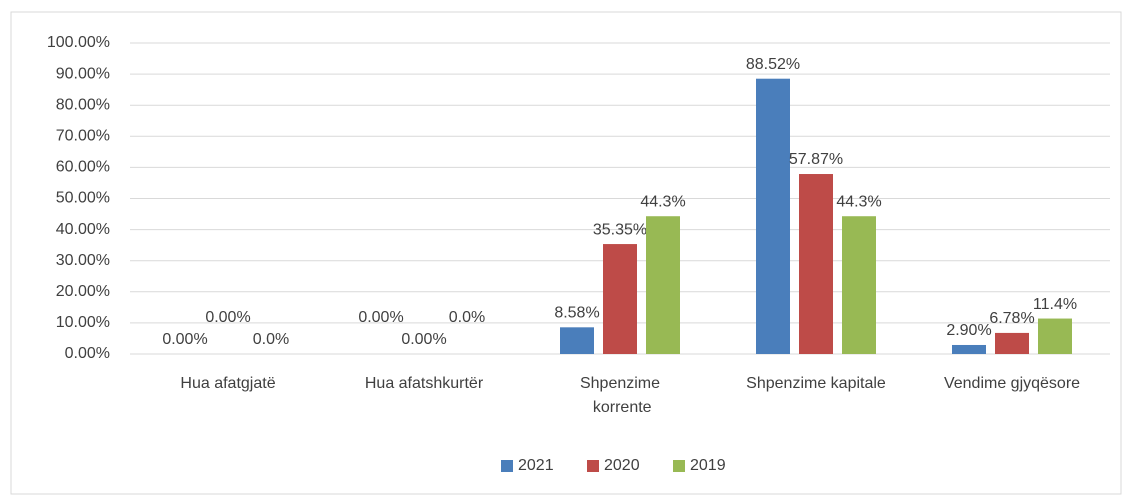  Describe the element at coordinates (816, 383) in the screenshot. I see `x-tick-label: Shpenzime kapitale` at that location.